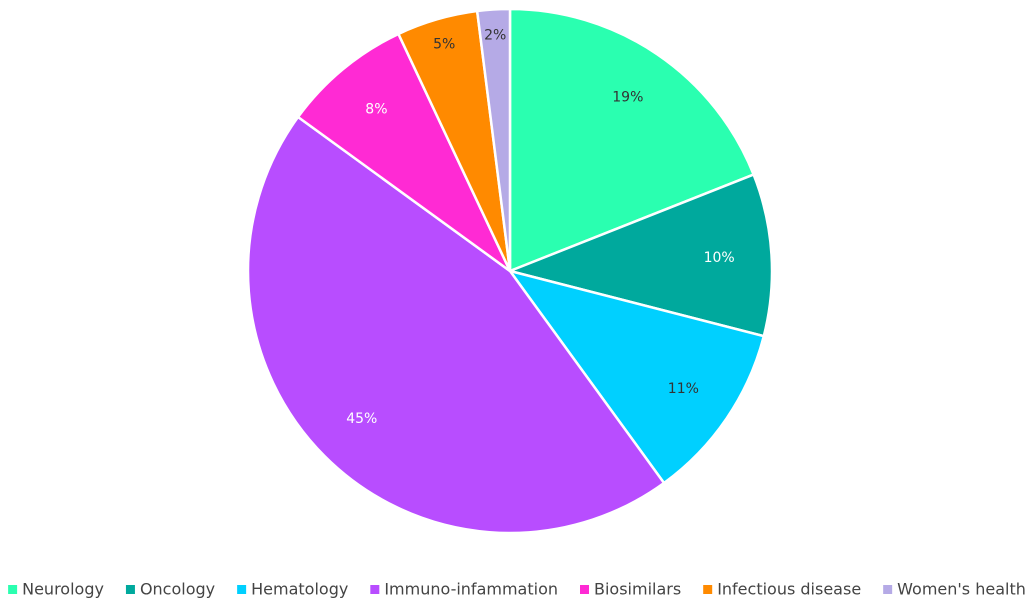  I want to click on legend-label: Immuno-infammation, so click(471, 589).